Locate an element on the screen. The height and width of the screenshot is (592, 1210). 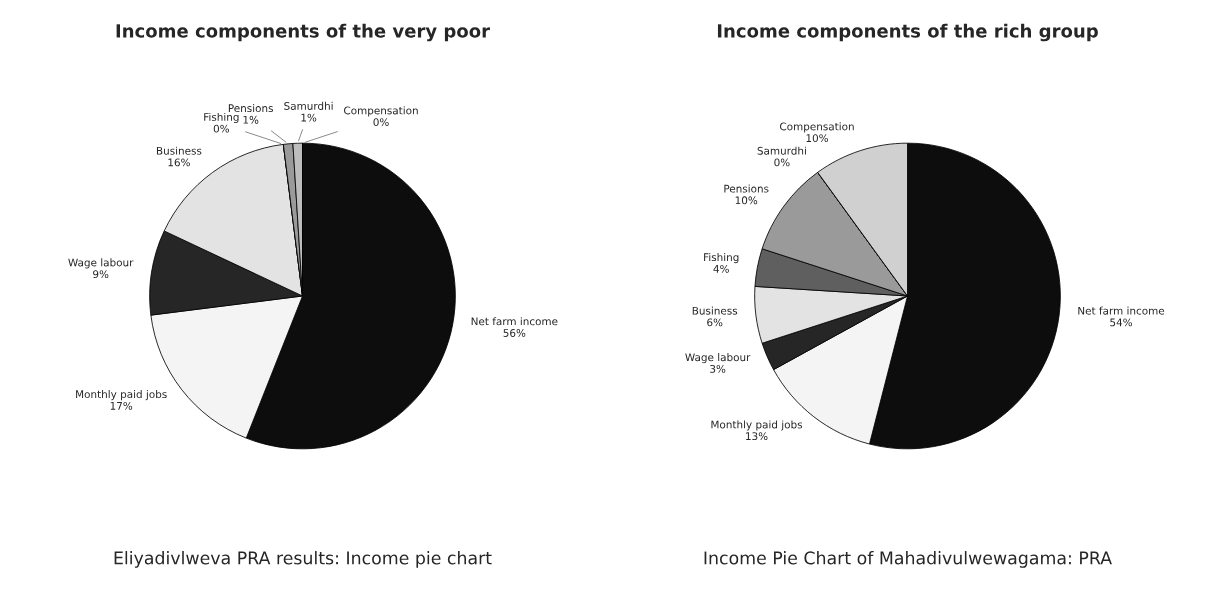
text: Income Pie Chart of Mahadivulwewagama: PRA is located at coordinates (908, 559).